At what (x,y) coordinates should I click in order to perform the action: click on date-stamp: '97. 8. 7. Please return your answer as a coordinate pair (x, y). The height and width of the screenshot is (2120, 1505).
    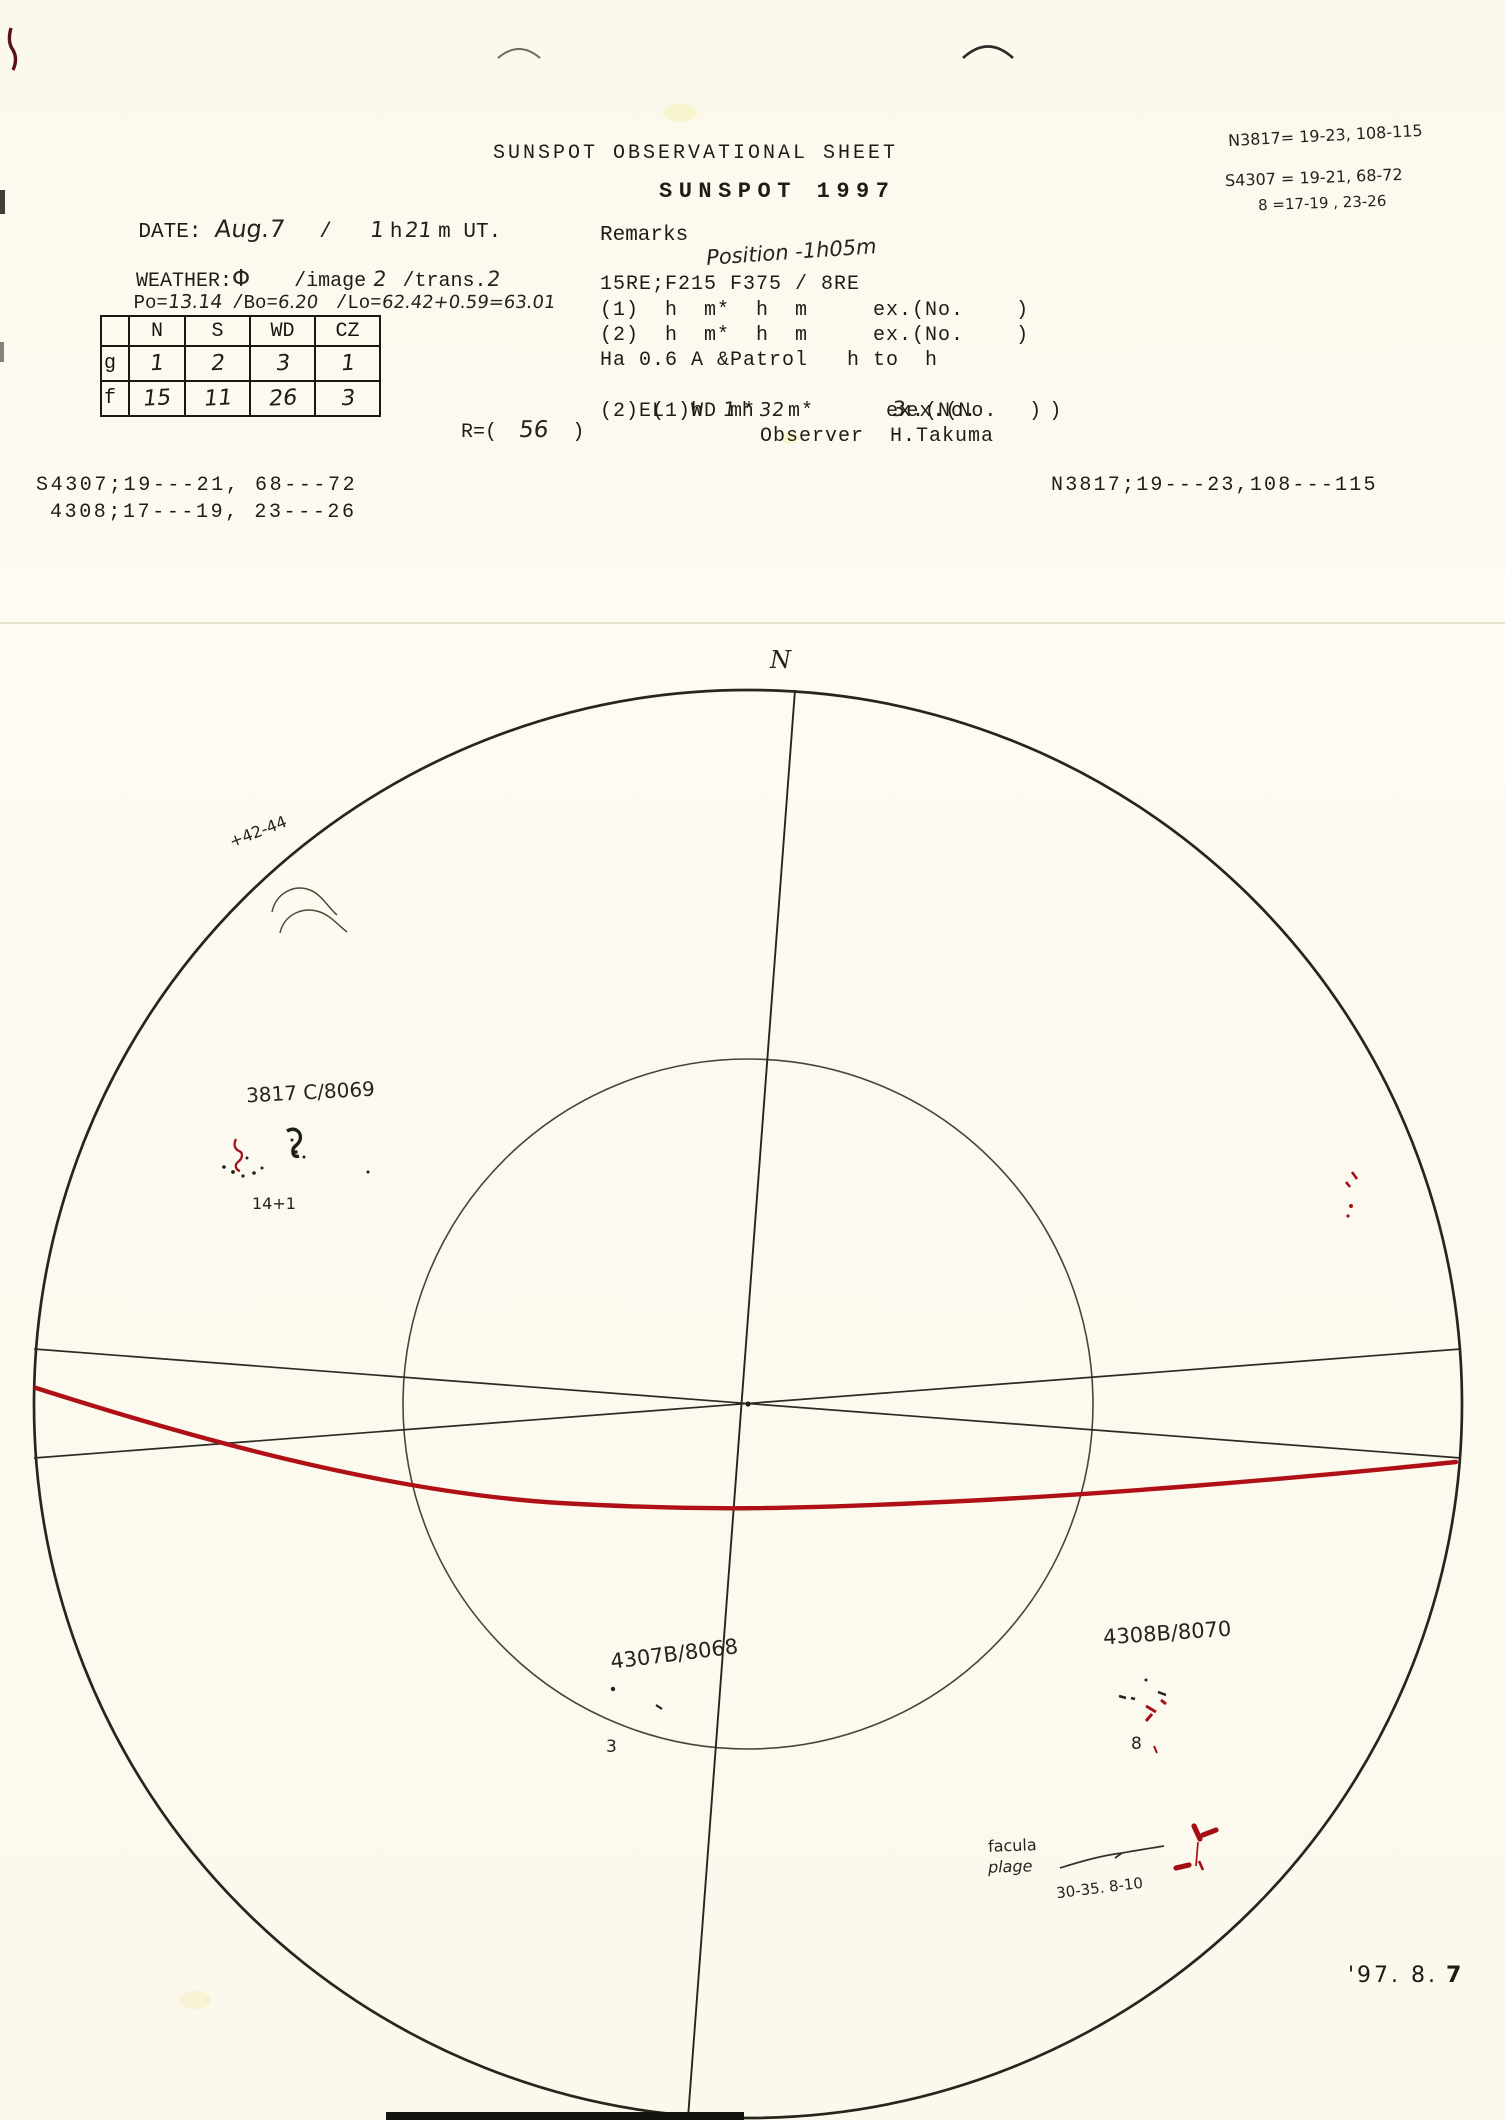
    Looking at the image, I should click on (1386, 1975).